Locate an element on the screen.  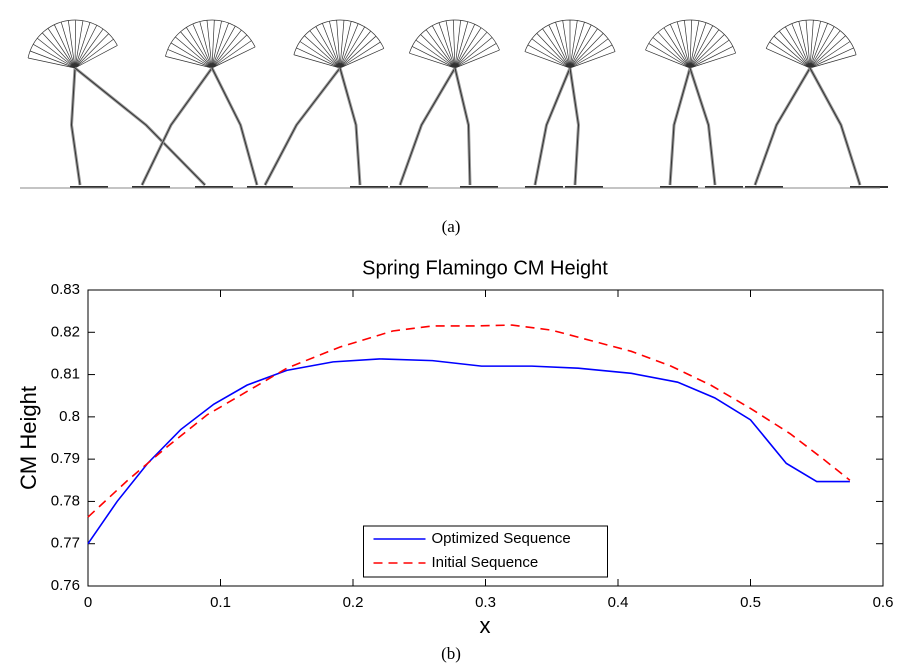
y-tick-label: 0.77 is located at coordinates (65, 543).